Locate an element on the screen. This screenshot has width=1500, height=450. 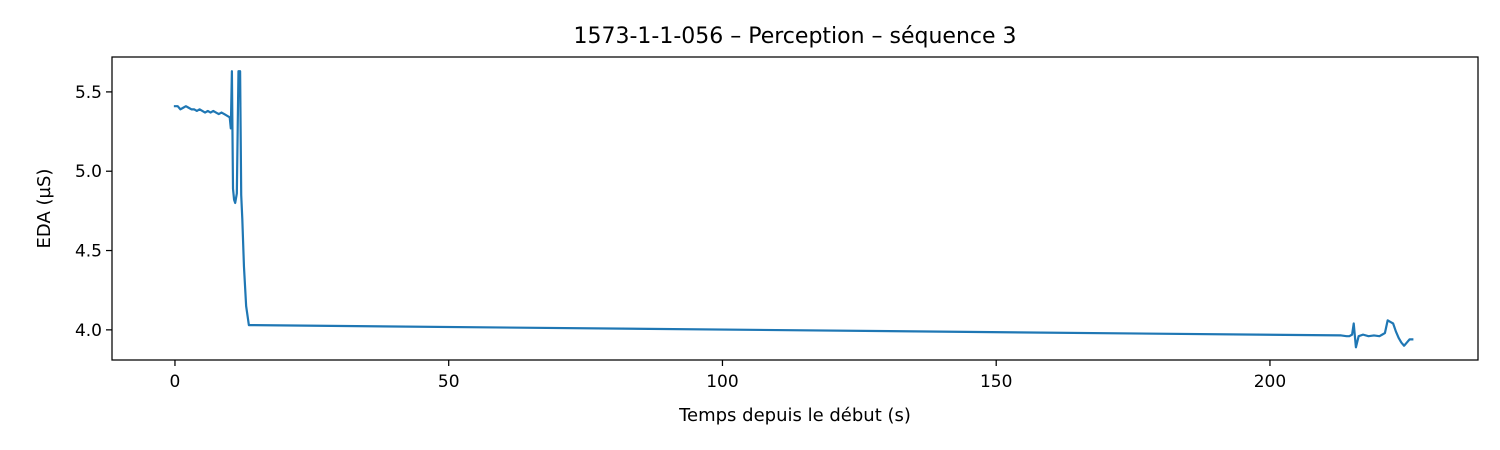
x-tick-label: 0 is located at coordinates (175, 382).